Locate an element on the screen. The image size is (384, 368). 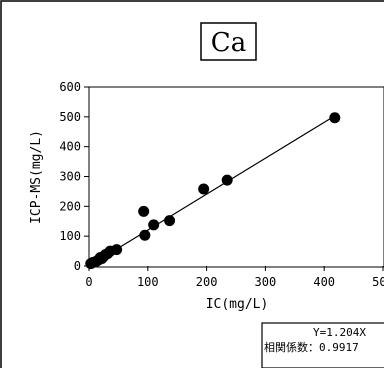
regression-equation: Y=1.204X is located at coordinates (339, 332).